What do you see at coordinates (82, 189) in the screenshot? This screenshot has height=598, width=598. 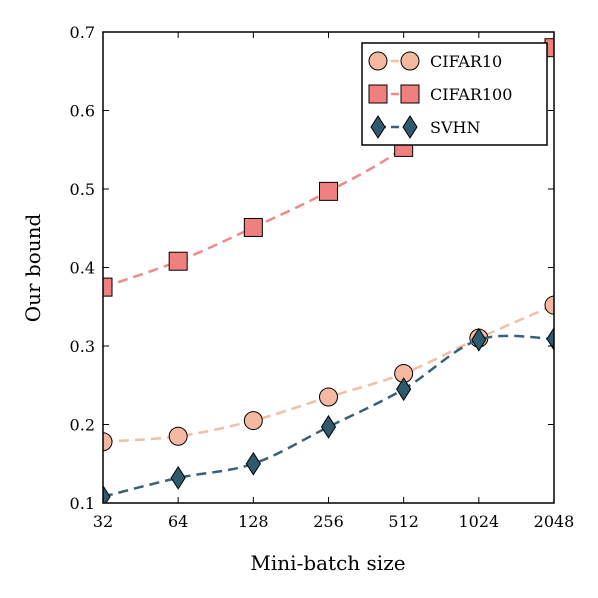 I see `y-tick-label: 0.5` at bounding box center [82, 189].